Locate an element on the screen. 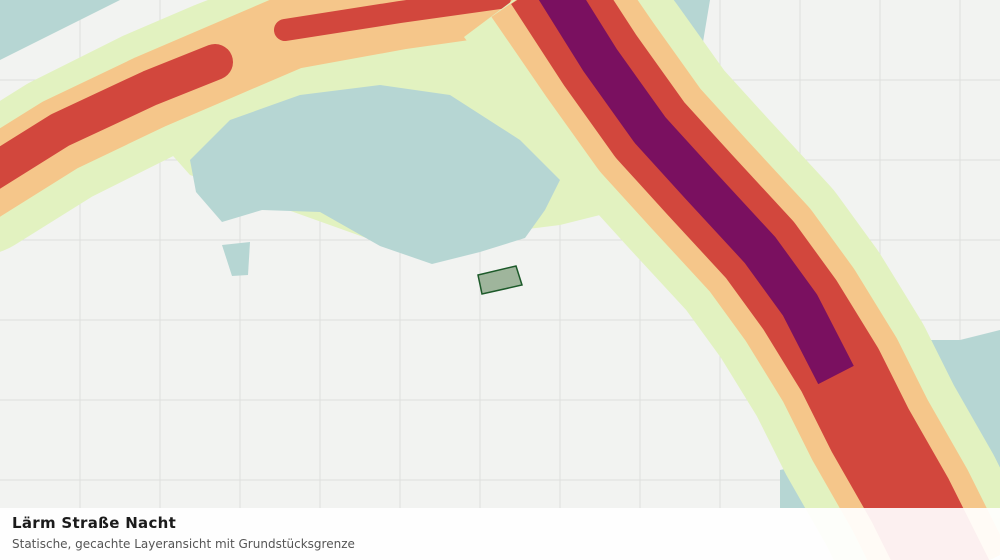 This screenshot has width=1000, height=560. parcel-boundary is located at coordinates (500, 280).